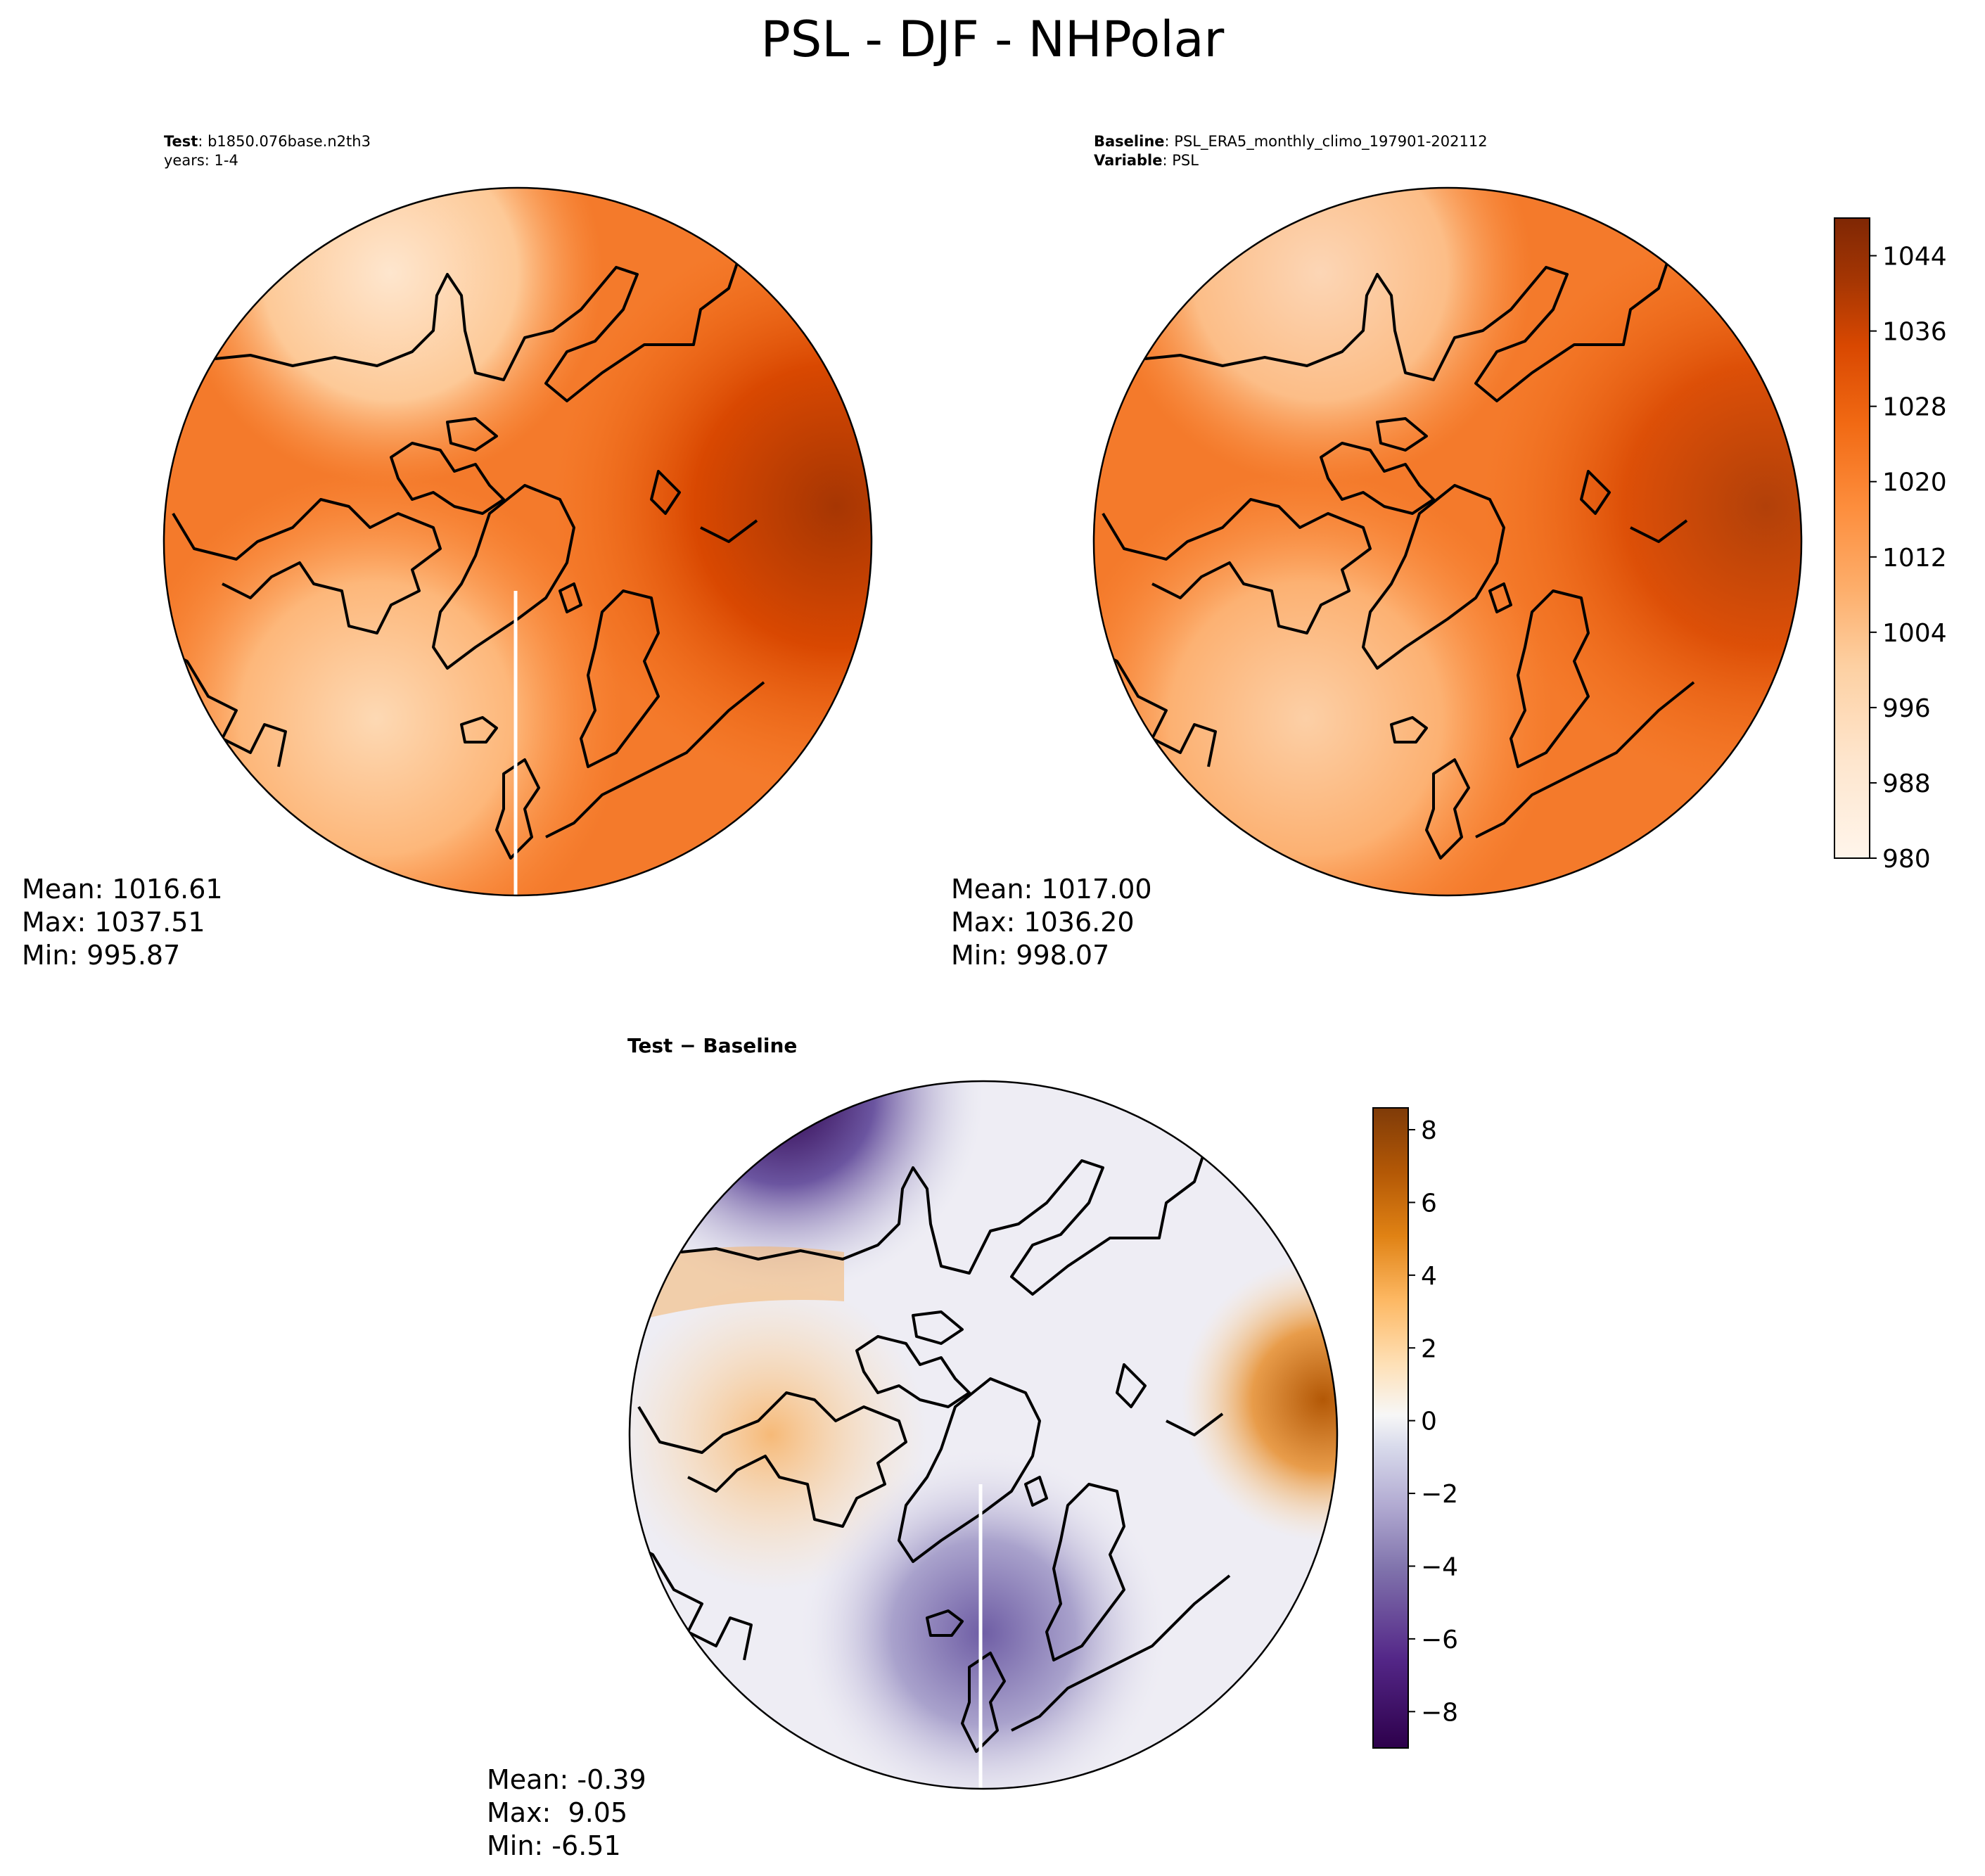  What do you see at coordinates (1129, 141) in the screenshot?
I see `panel-baseline-label: Baseline` at bounding box center [1129, 141].